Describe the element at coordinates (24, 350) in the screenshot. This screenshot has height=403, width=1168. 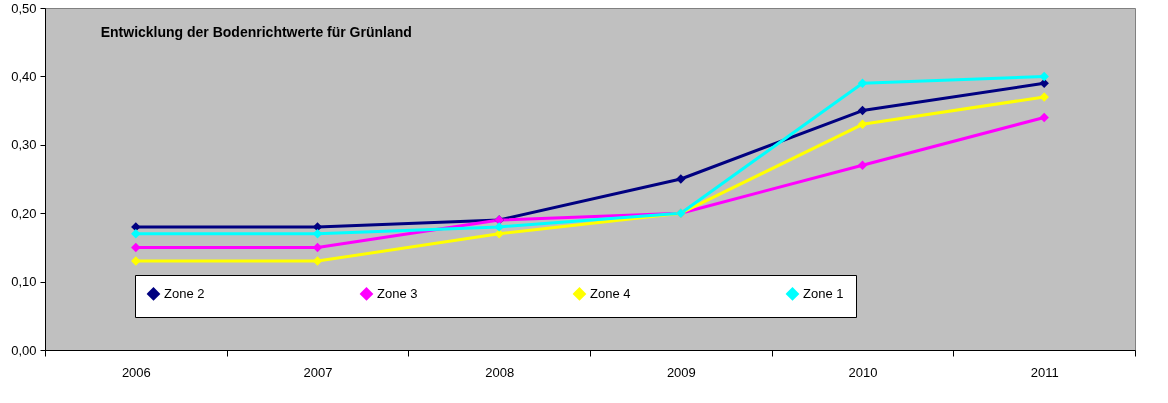
I see `y-tick-label: 0,00` at that location.